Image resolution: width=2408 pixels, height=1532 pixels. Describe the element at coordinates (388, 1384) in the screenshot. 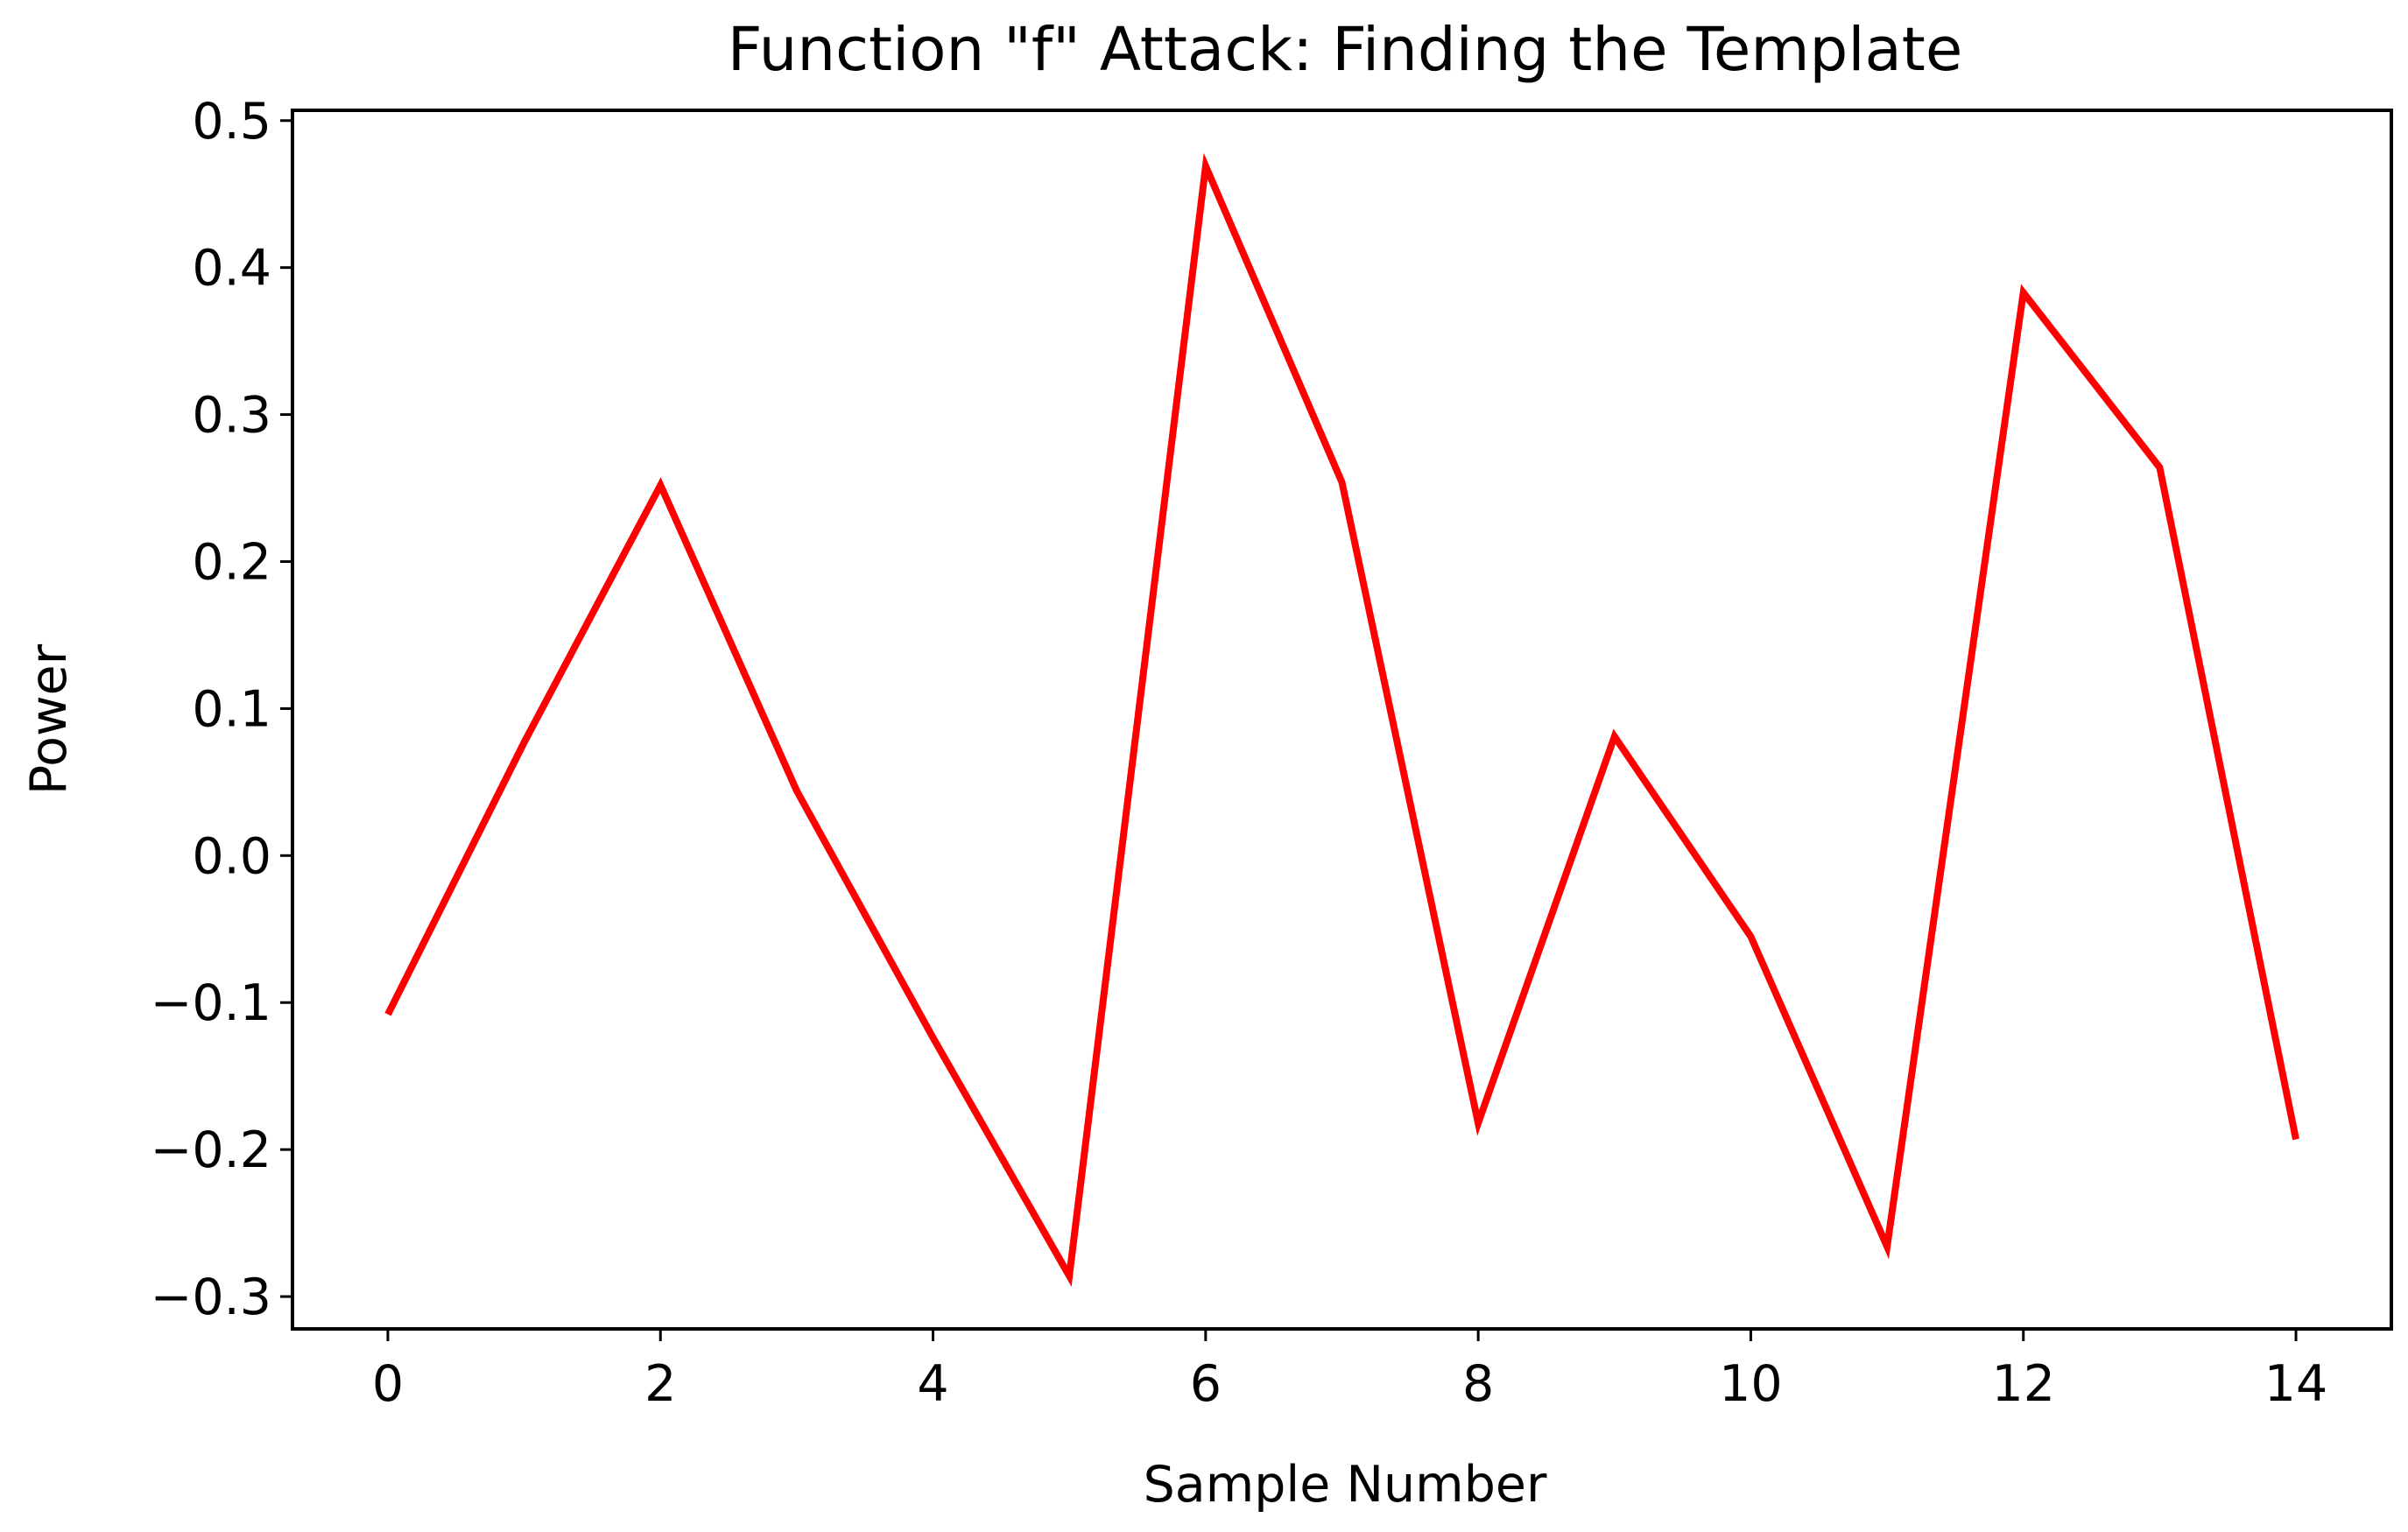

I see `x-tick-label: 0` at that location.